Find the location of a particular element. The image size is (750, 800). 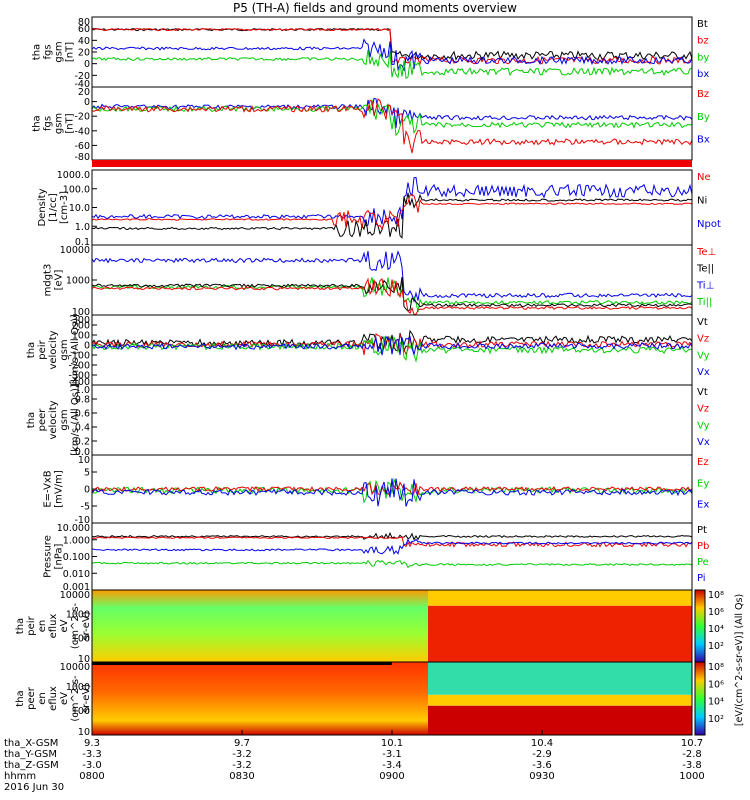

panel-ylabel: sr-eV) is located at coordinates (86, 625).